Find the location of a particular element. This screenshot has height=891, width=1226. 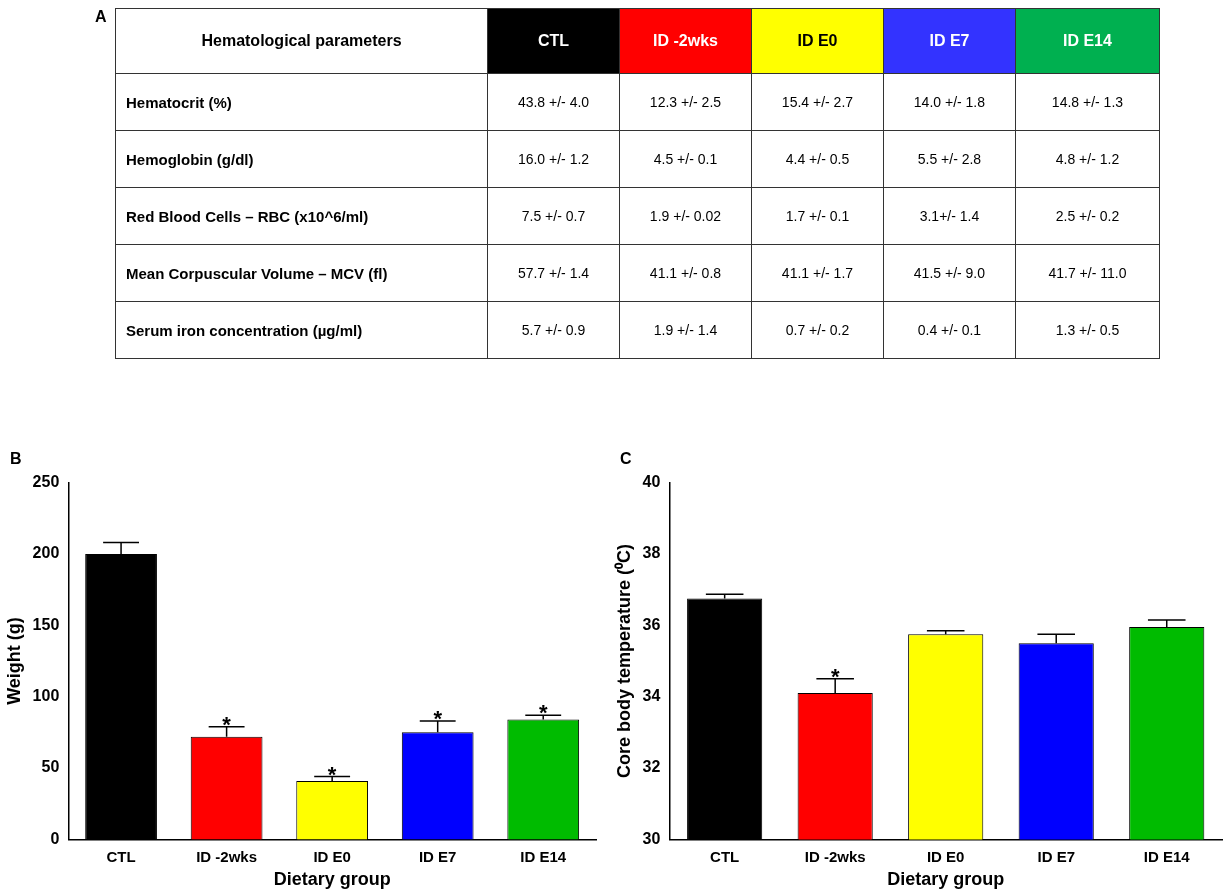

text: 7.5 +/- 0.7 is located at coordinates (553, 216).